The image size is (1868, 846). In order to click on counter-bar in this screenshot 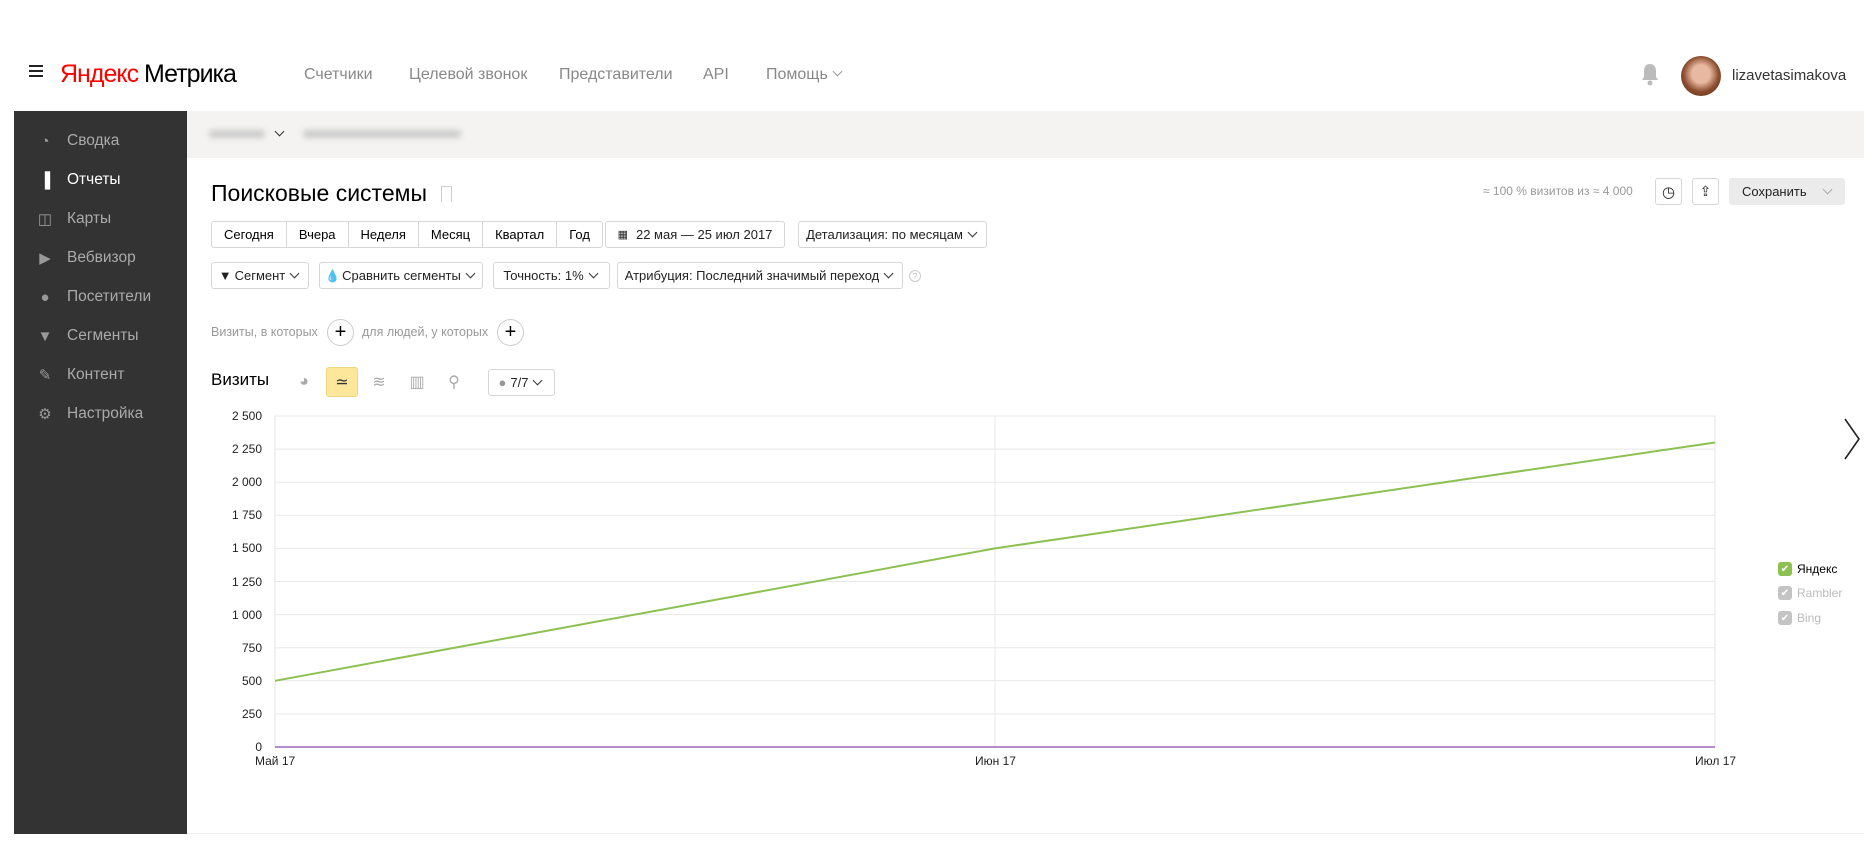, I will do `click(1025, 134)`.